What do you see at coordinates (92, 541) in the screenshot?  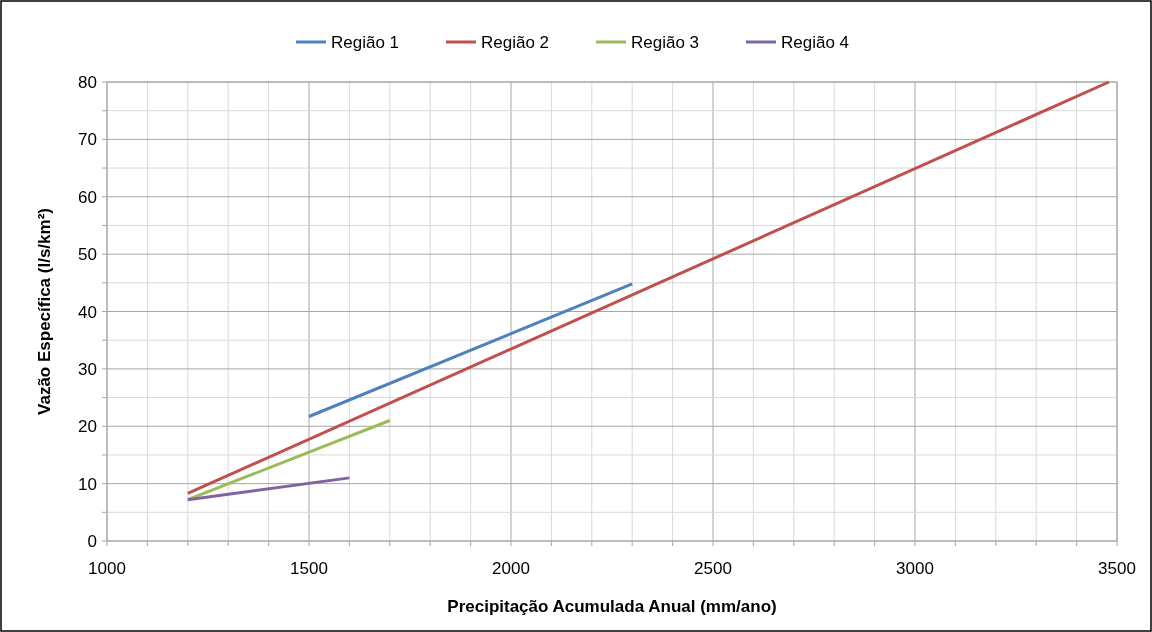 I see `y-tick-label: 0` at bounding box center [92, 541].